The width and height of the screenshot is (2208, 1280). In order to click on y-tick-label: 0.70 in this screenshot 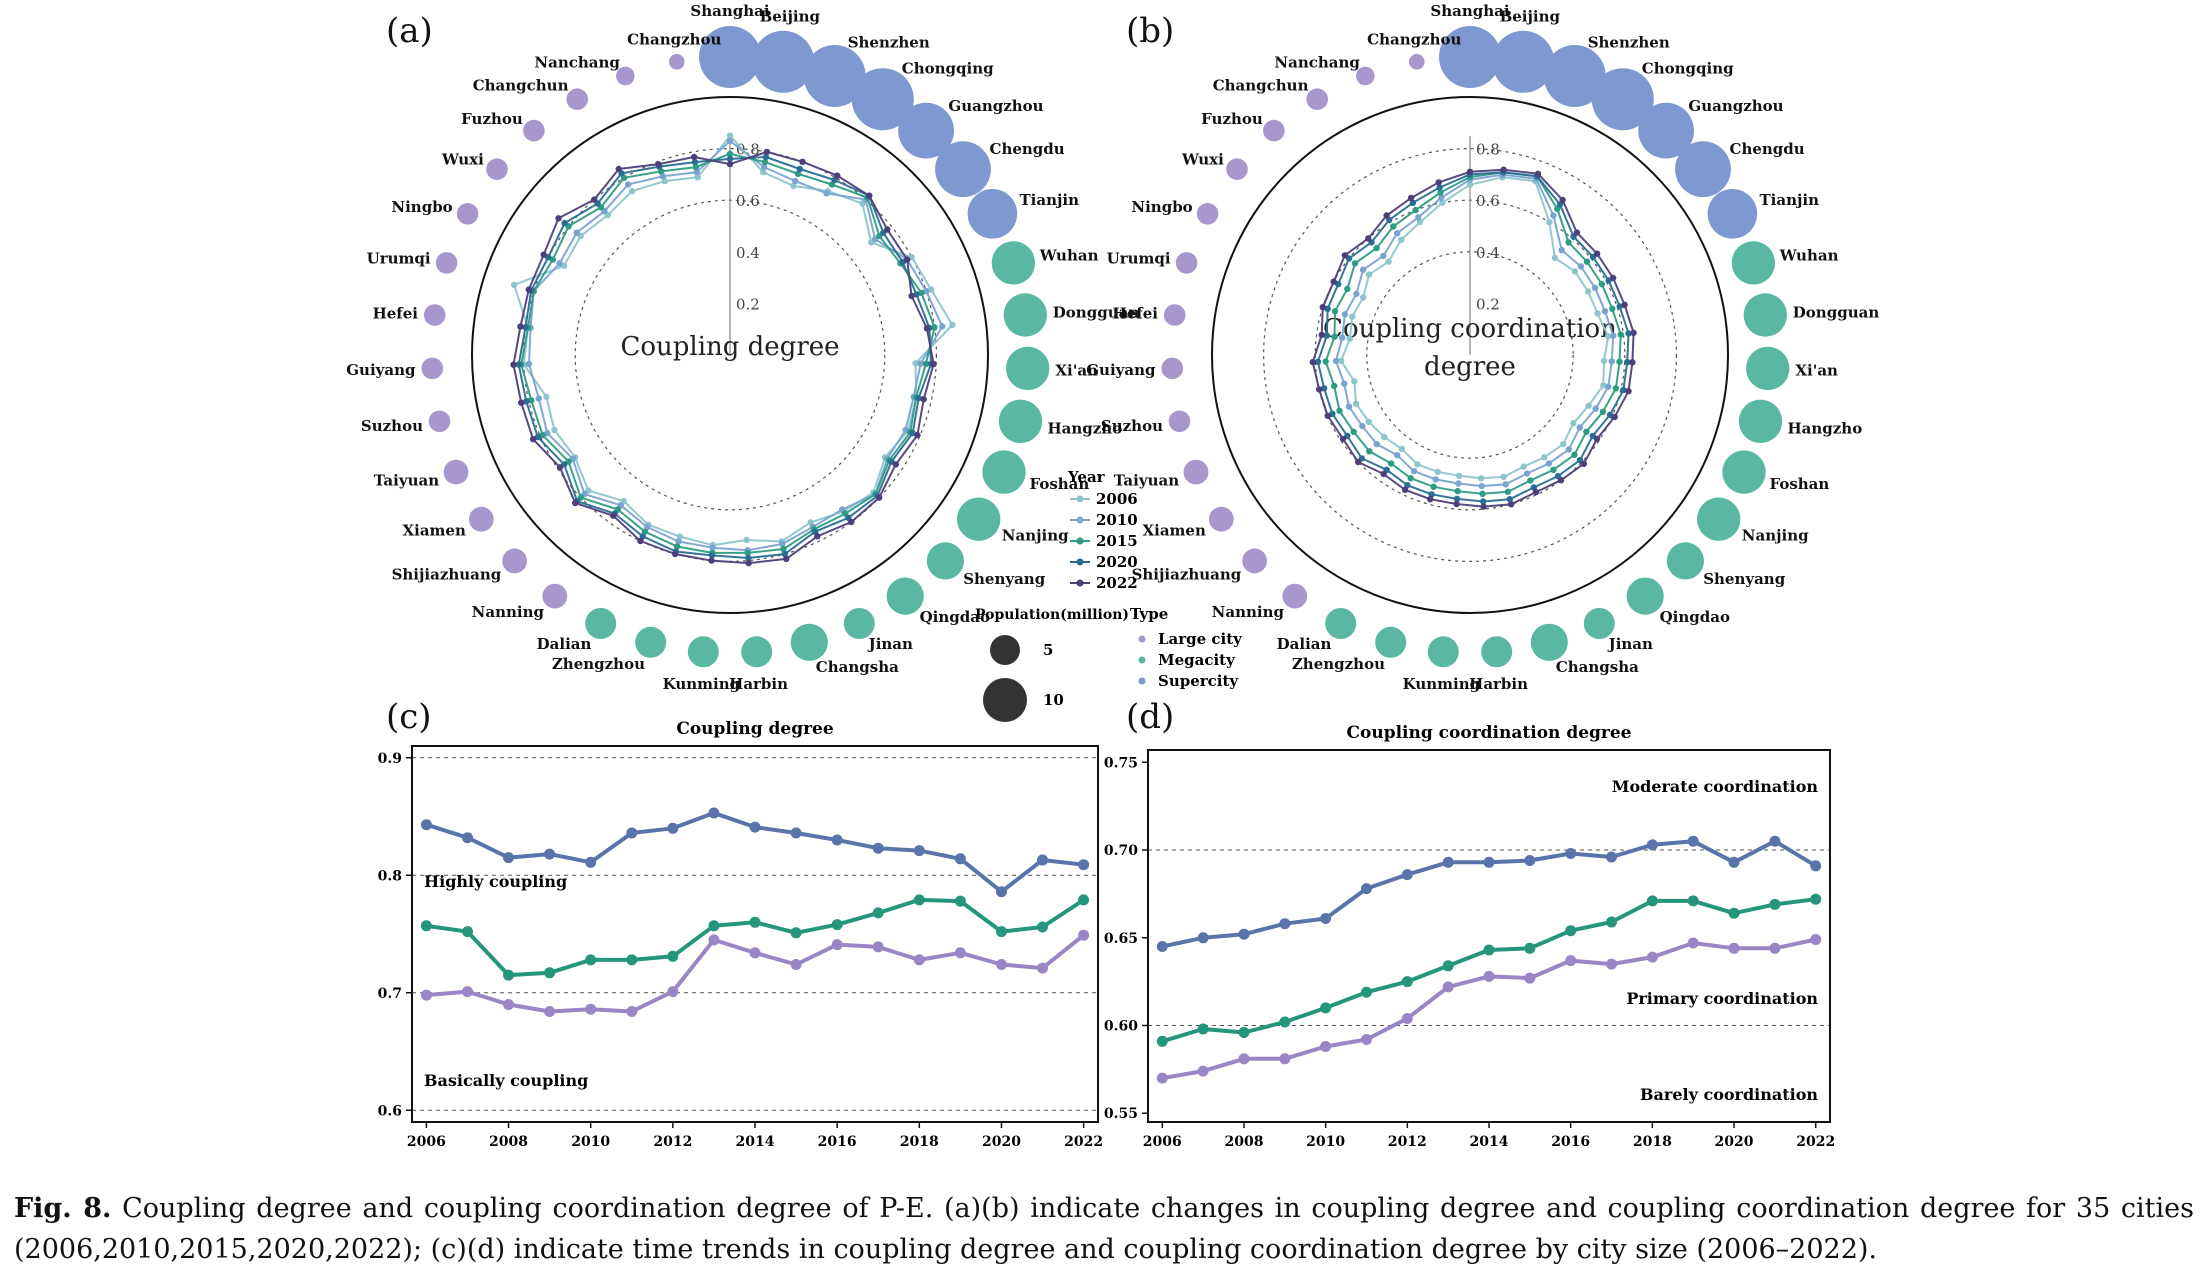, I will do `click(1121, 851)`.